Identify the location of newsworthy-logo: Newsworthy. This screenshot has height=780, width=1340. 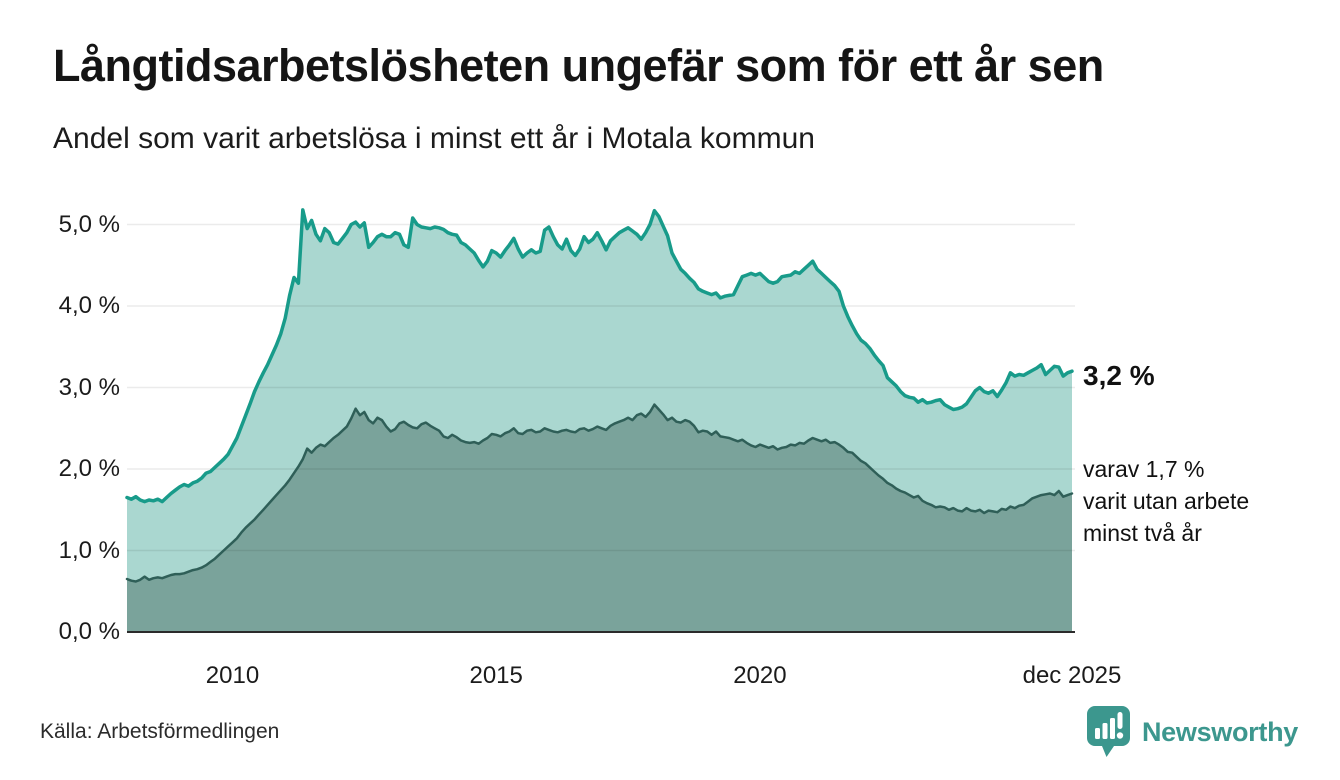
(1191, 732).